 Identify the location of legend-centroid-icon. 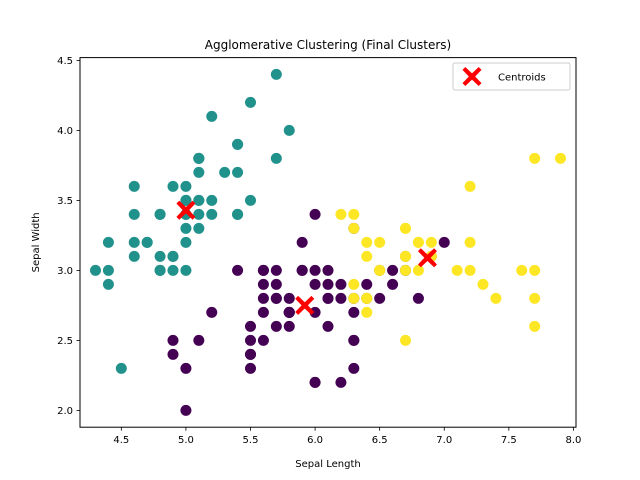
(472, 76).